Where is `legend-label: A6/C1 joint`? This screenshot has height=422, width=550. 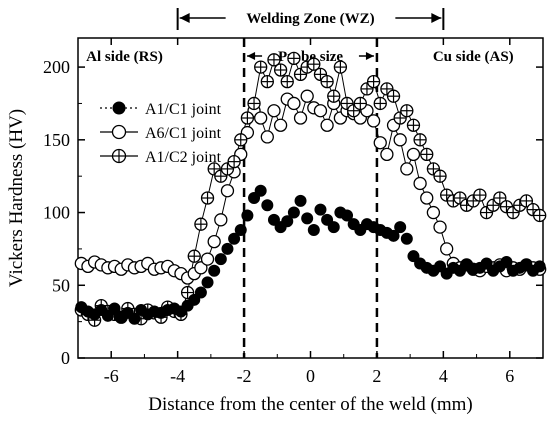 legend-label: A6/C1 joint is located at coordinates (183, 133).